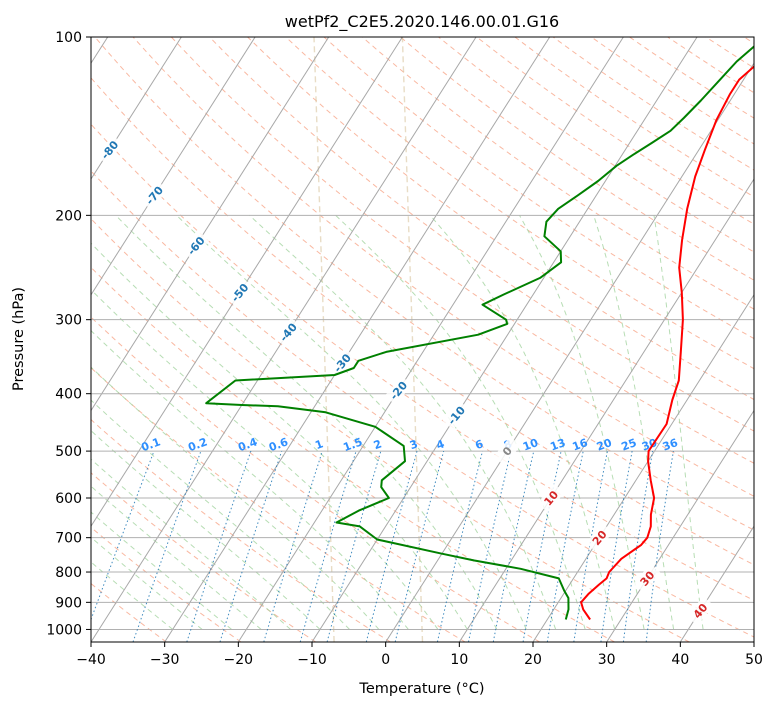  Describe the element at coordinates (239, 660) in the screenshot. I see `x-tick-label: −20` at that location.